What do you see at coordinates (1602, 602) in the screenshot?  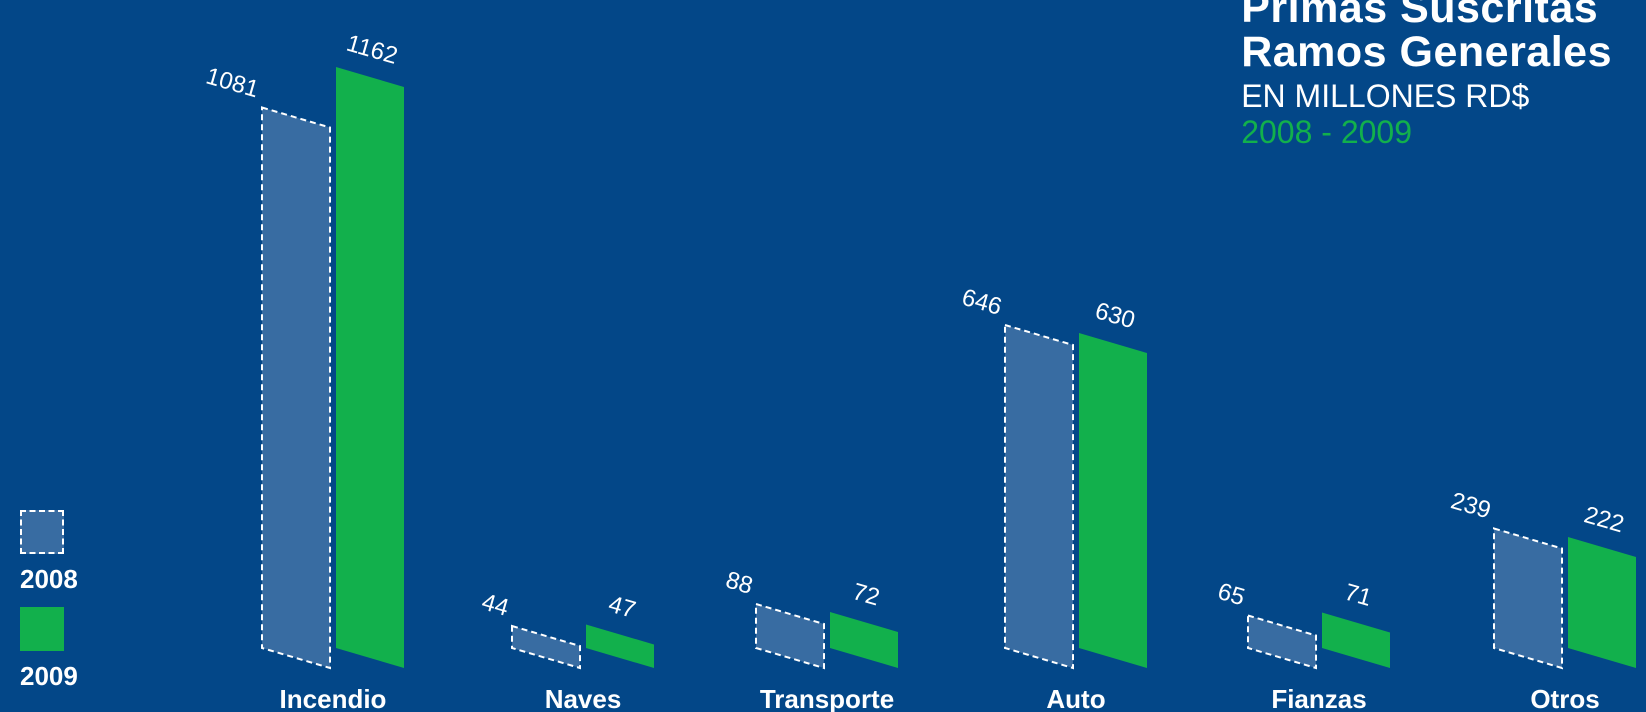 I see `bar-otros-2009` at bounding box center [1602, 602].